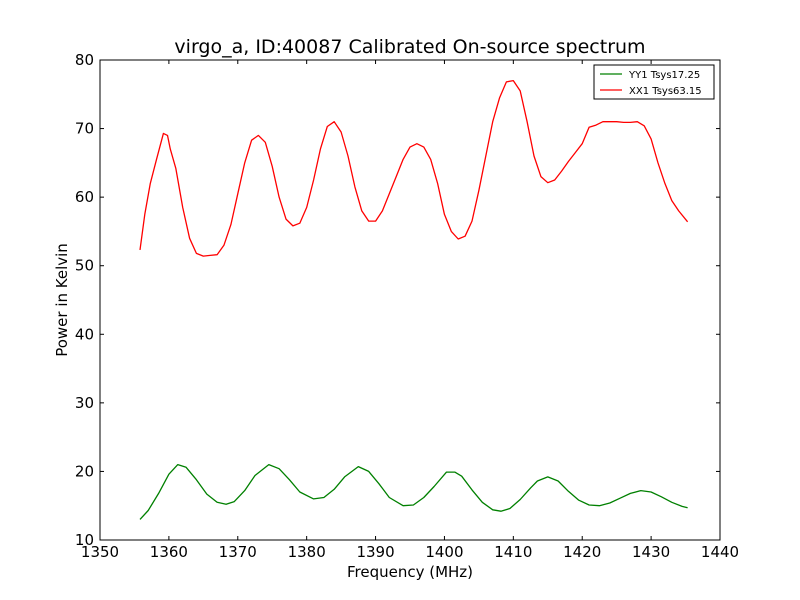 The width and height of the screenshot is (800, 600). What do you see at coordinates (513, 552) in the screenshot?
I see `x-tick-label: 1410` at bounding box center [513, 552].